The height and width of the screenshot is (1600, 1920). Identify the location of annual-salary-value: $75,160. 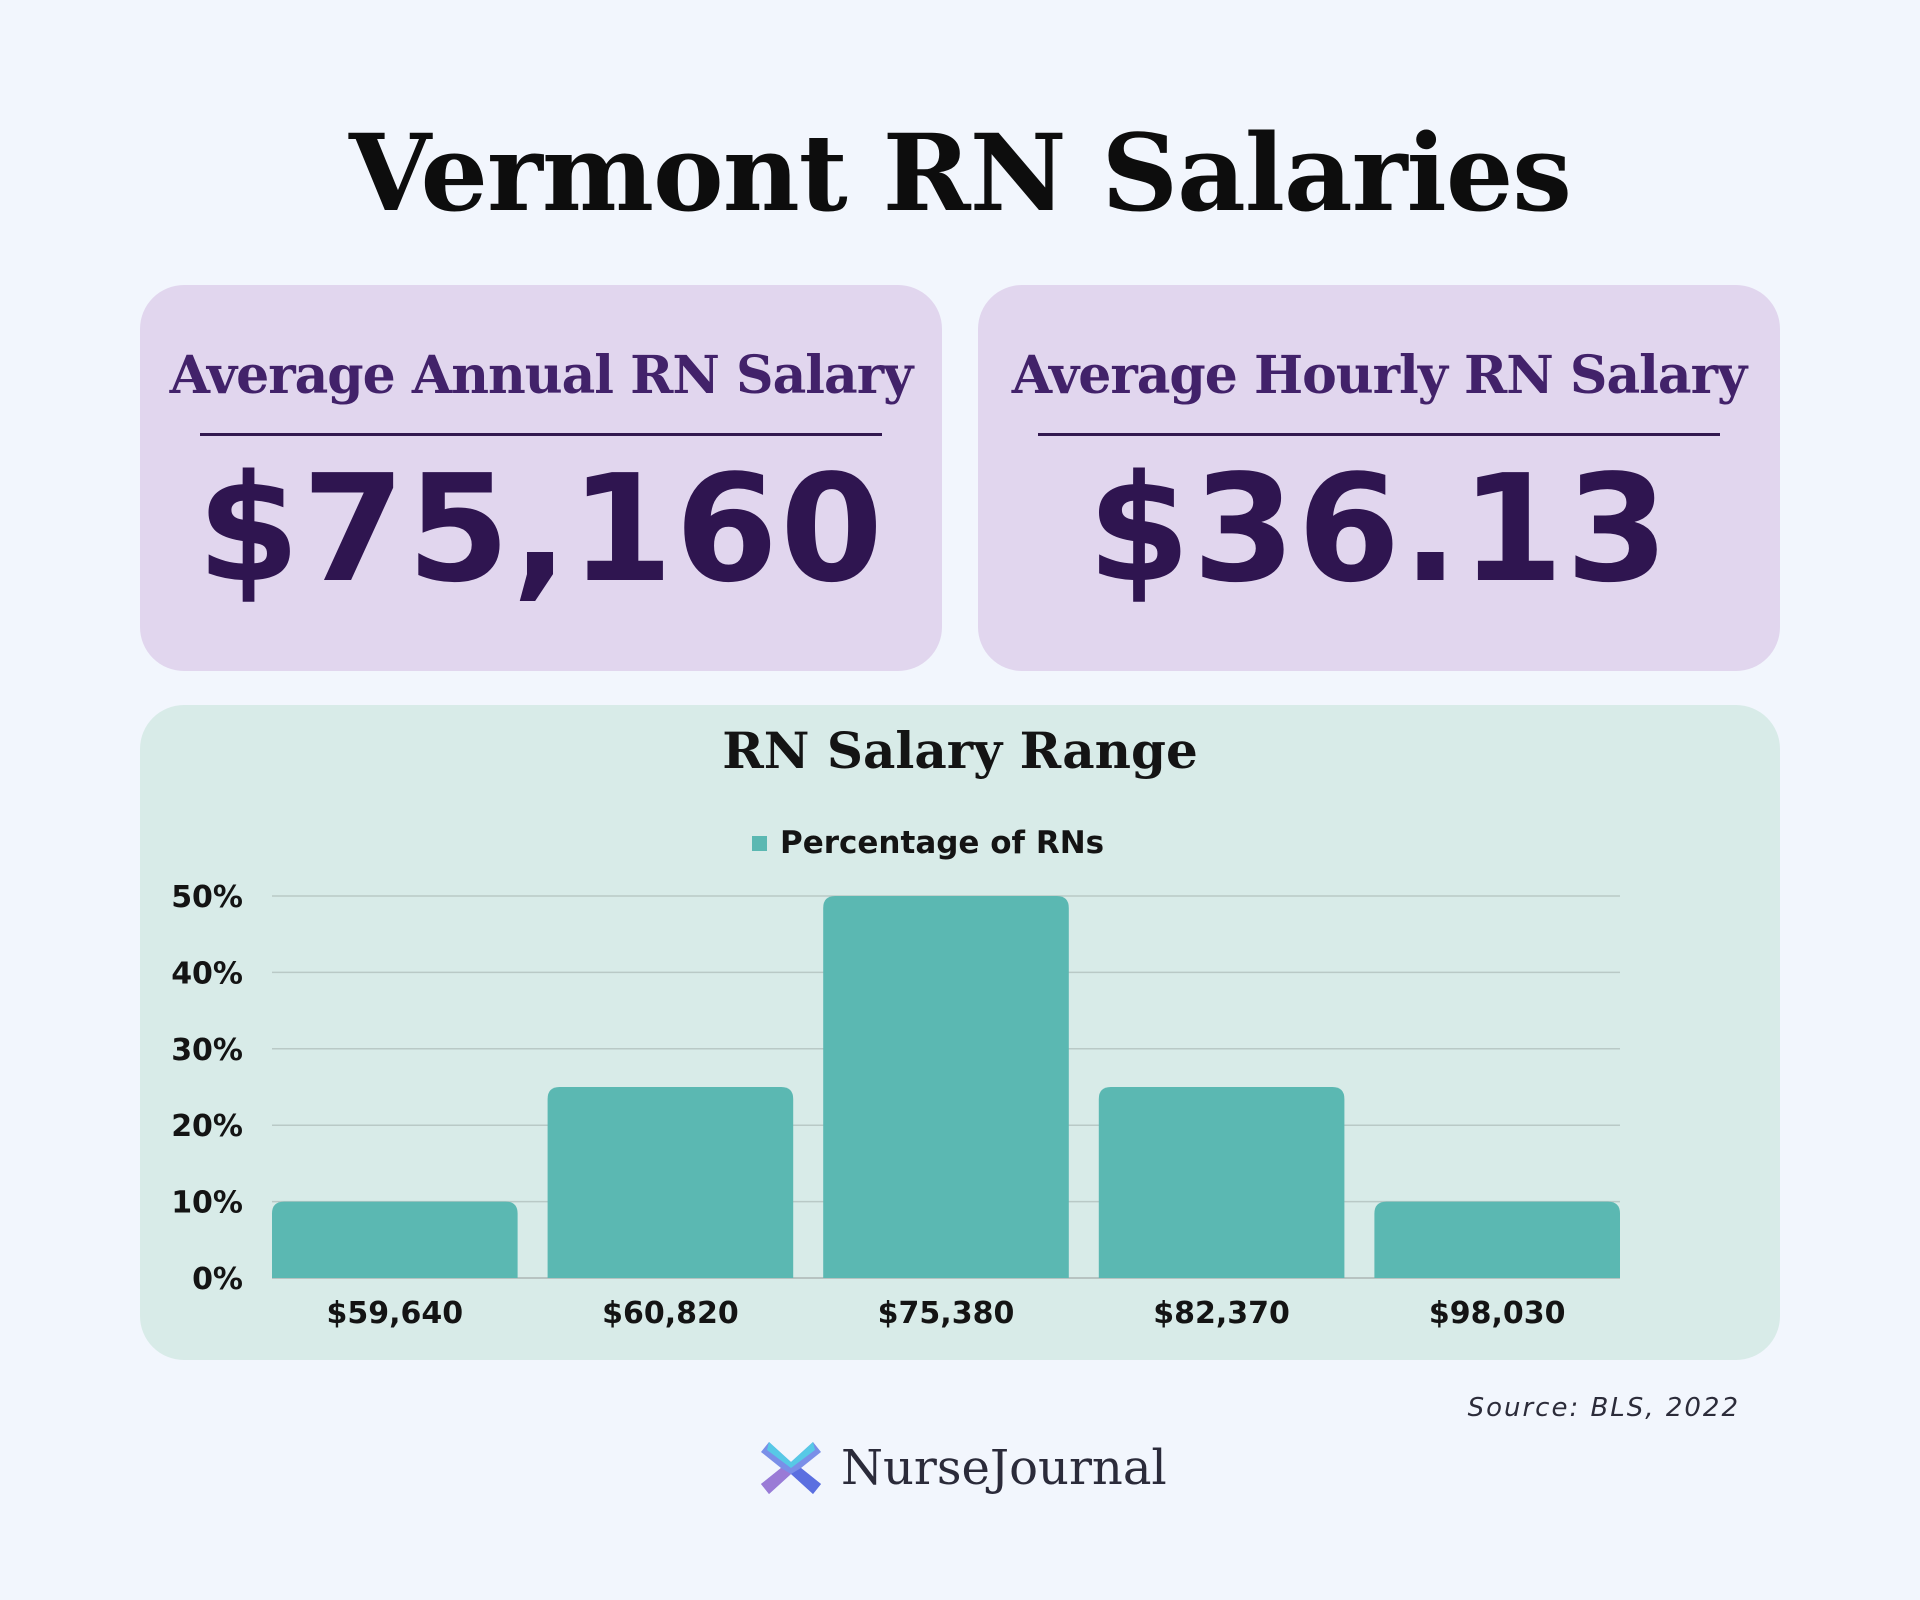
(541, 529).